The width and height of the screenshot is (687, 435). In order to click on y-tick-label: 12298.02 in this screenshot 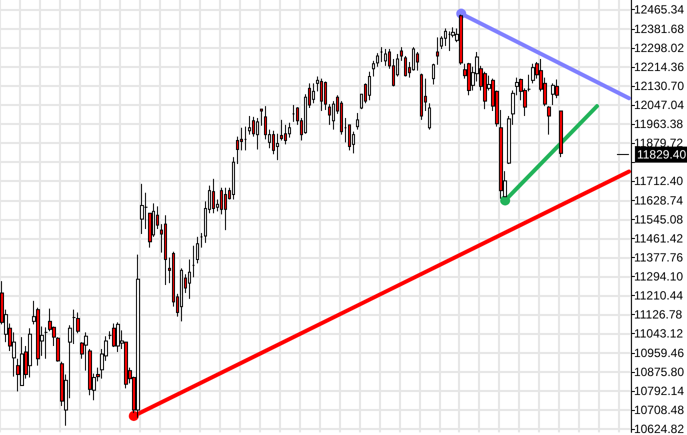, I will do `click(659, 47)`.